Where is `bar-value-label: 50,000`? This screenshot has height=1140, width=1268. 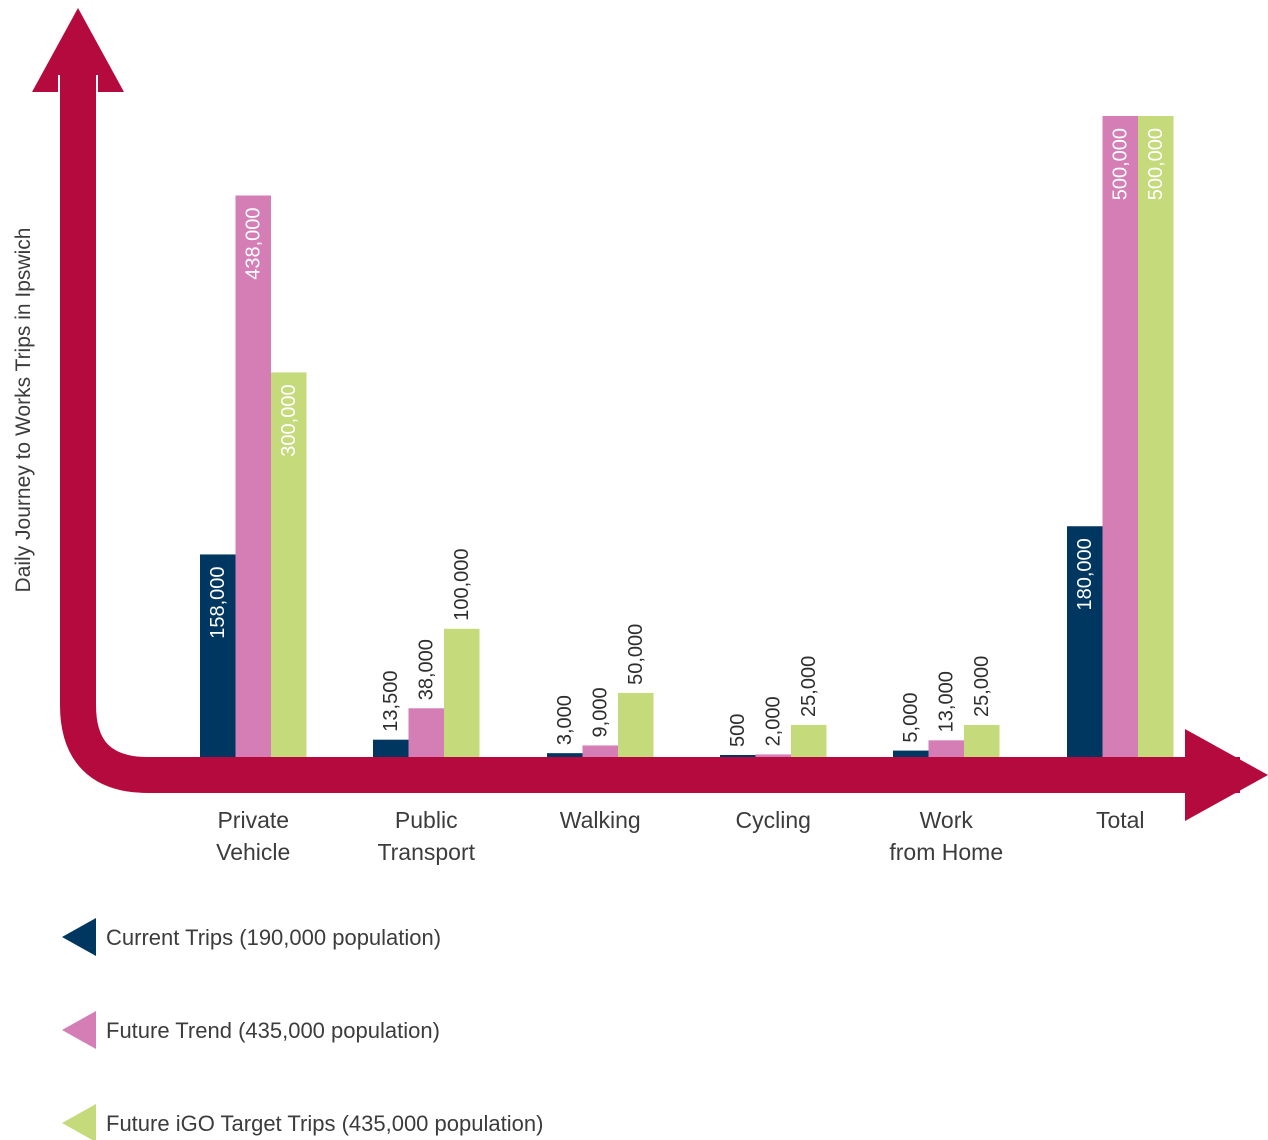 bar-value-label: 50,000 is located at coordinates (636, 654).